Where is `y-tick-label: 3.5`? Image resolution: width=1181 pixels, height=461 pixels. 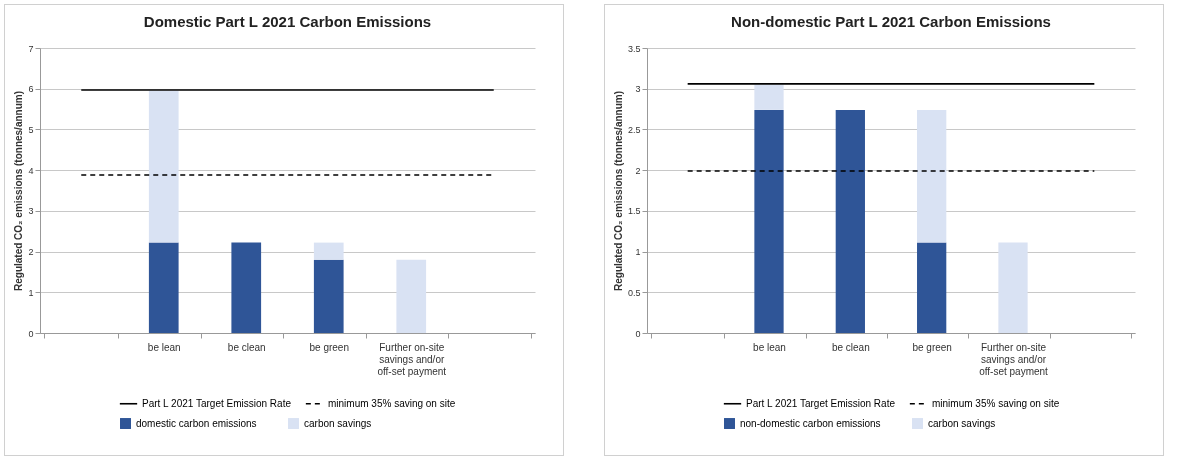 y-tick-label: 3.5 is located at coordinates (634, 48).